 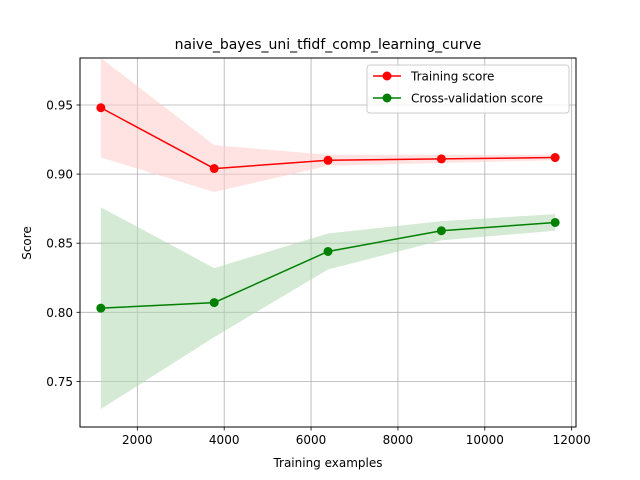 What do you see at coordinates (327, 463) in the screenshot?
I see `x-axis-label: Training examples` at bounding box center [327, 463].